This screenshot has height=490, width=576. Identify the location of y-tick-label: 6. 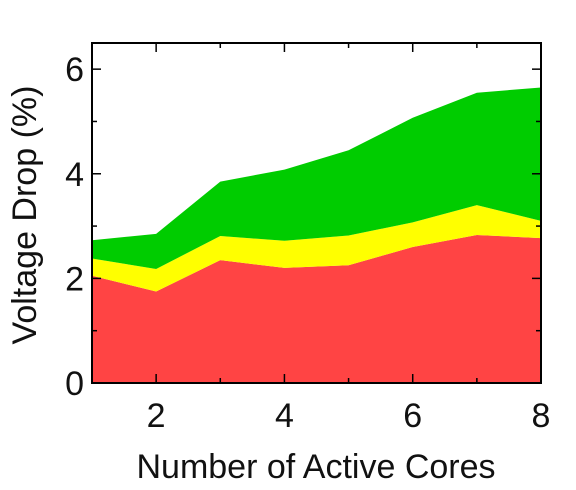
(74, 70).